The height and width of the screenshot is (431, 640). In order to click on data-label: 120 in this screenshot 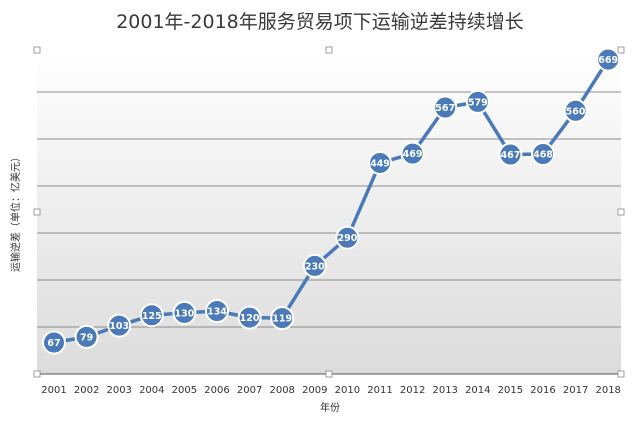, I will do `click(250, 318)`.